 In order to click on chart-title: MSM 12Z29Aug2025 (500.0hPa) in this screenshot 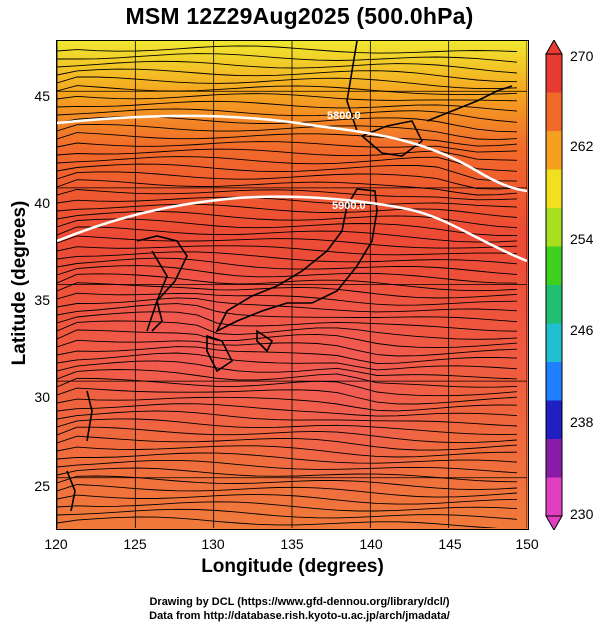, I will do `click(299, 16)`.